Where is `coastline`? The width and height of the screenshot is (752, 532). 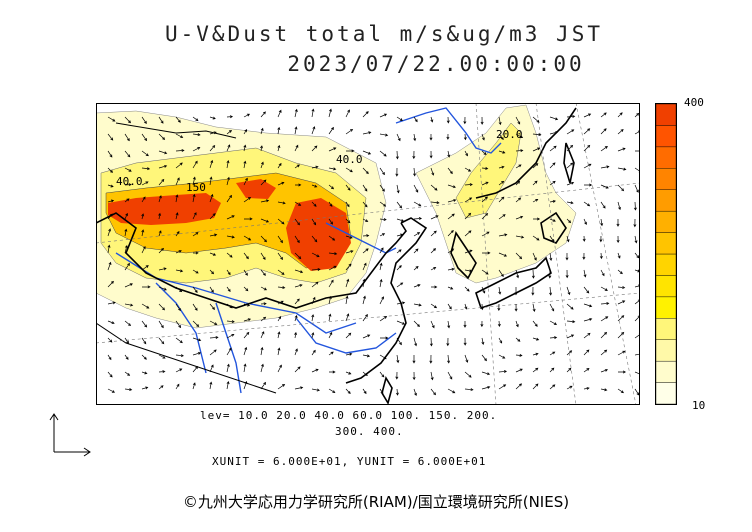
coastline is located at coordinates (526, 153).